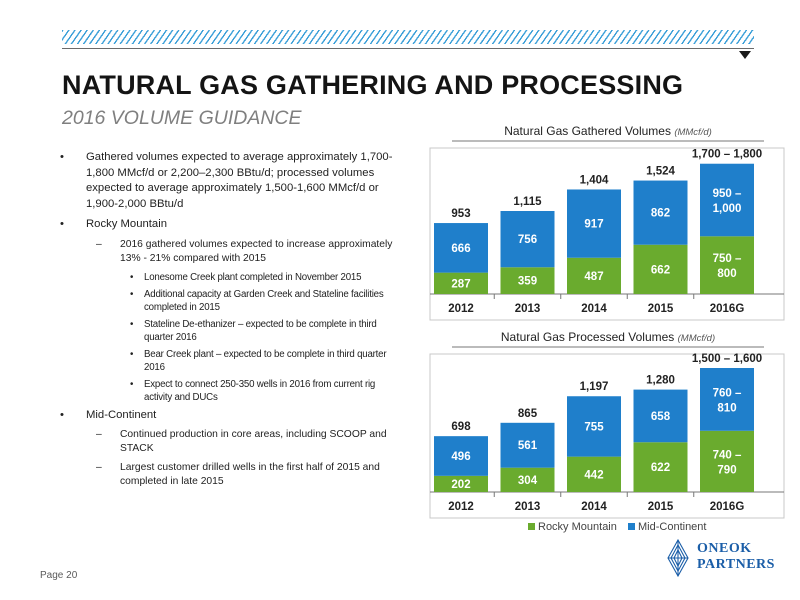 Image resolution: width=800 pixels, height=600 pixels. Describe the element at coordinates (660, 172) in the screenshot. I see `total-label: 1,524` at that location.